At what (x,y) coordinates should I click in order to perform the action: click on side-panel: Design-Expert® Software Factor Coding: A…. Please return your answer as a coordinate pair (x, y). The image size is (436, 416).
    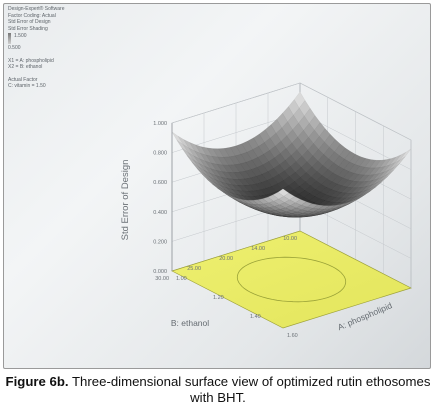
    Looking at the image, I should click on (43, 48).